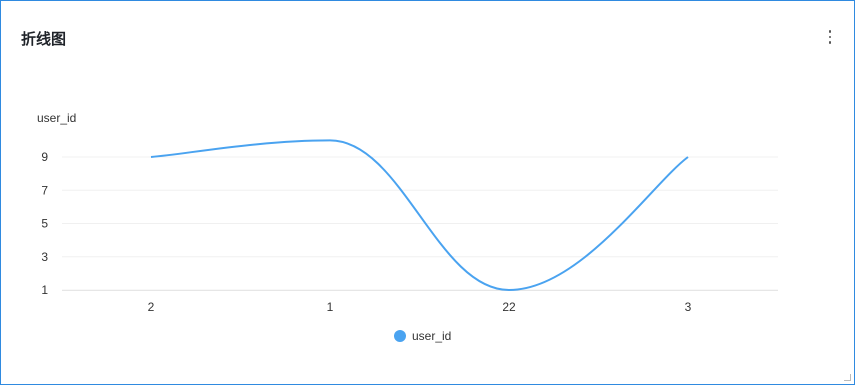 The height and width of the screenshot is (385, 855). Describe the element at coordinates (44, 290) in the screenshot. I see `y-tick-label: 1` at that location.